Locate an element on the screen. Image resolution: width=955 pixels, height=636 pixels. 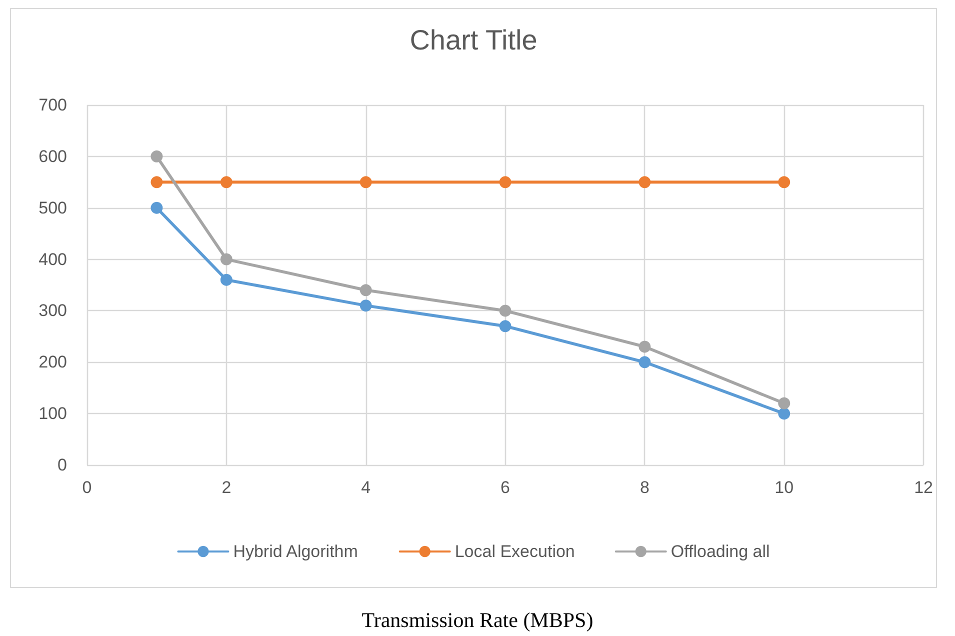
text: Transmission Rate (MBPS) is located at coordinates (477, 620).